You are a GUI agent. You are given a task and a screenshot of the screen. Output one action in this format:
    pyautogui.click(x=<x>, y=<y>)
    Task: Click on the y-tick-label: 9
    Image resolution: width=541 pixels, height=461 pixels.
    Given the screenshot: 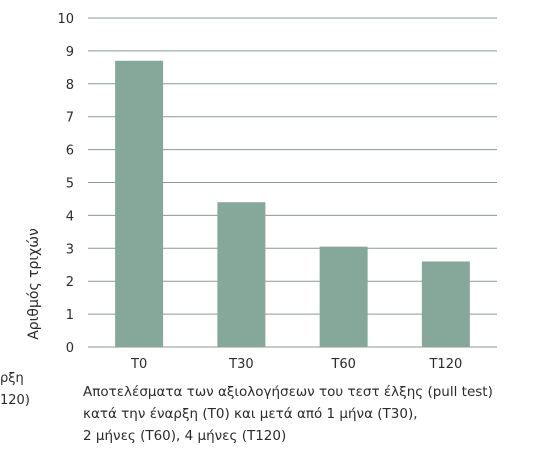 What is the action you would take?
    pyautogui.click(x=70, y=52)
    